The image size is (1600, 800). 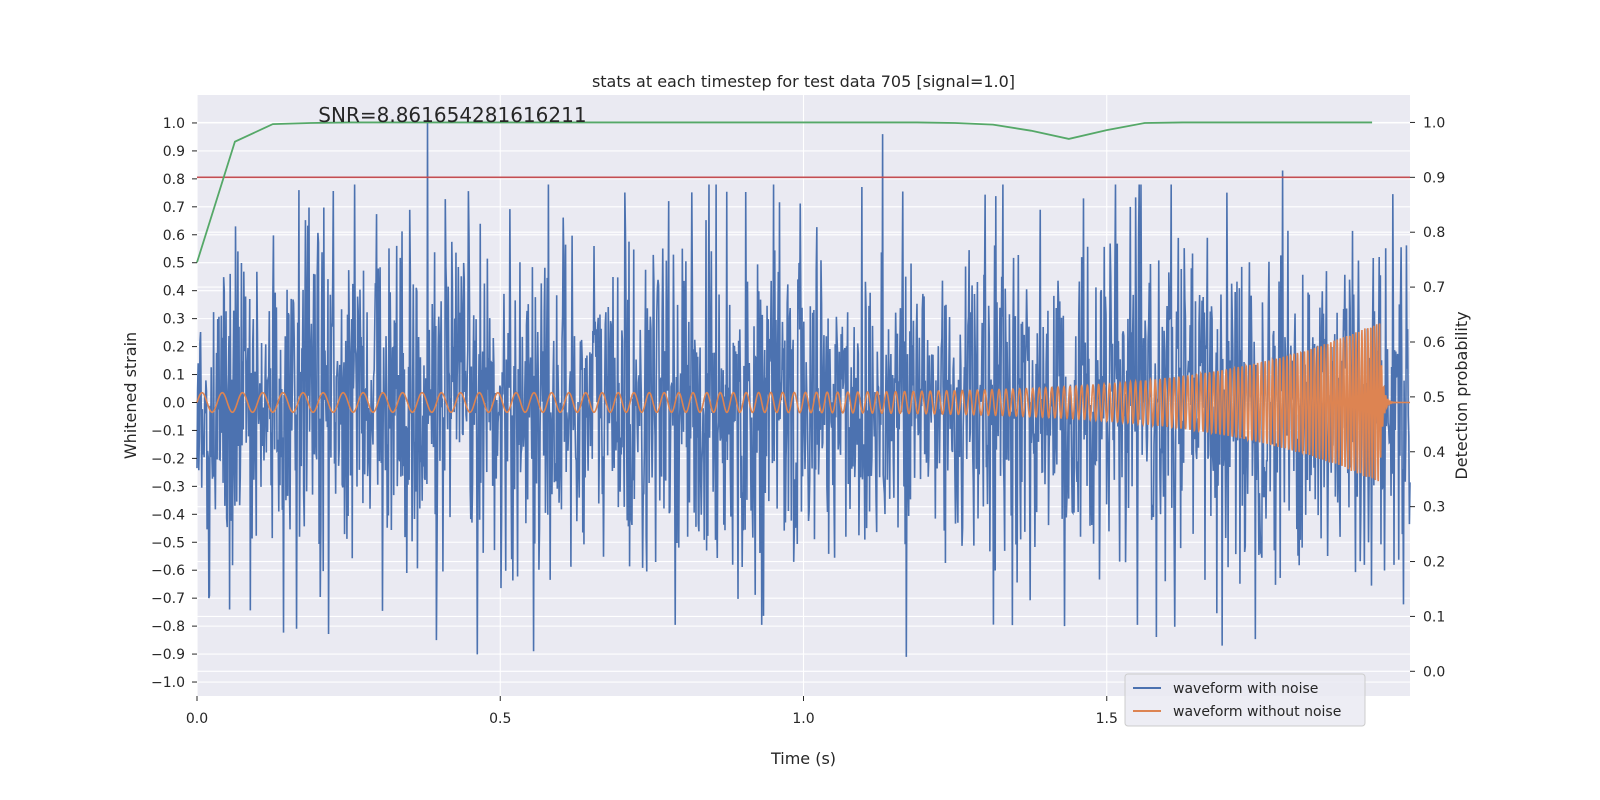 I want to click on right-tick-label: 0.4, so click(x=1434, y=453).